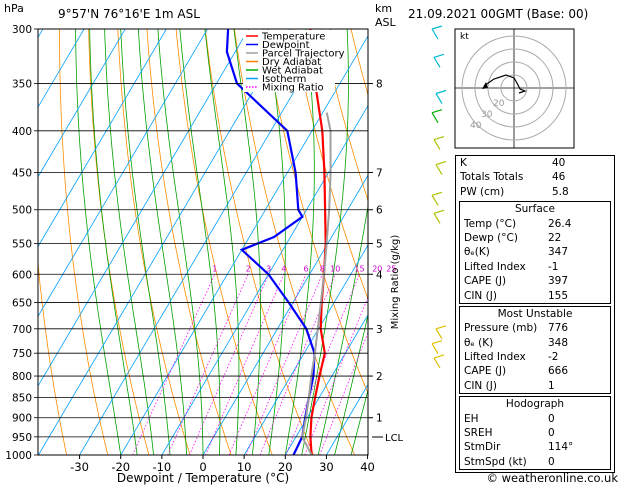  Describe the element at coordinates (379, 275) in the screenshot. I see `km-tick-label: 4` at that location.